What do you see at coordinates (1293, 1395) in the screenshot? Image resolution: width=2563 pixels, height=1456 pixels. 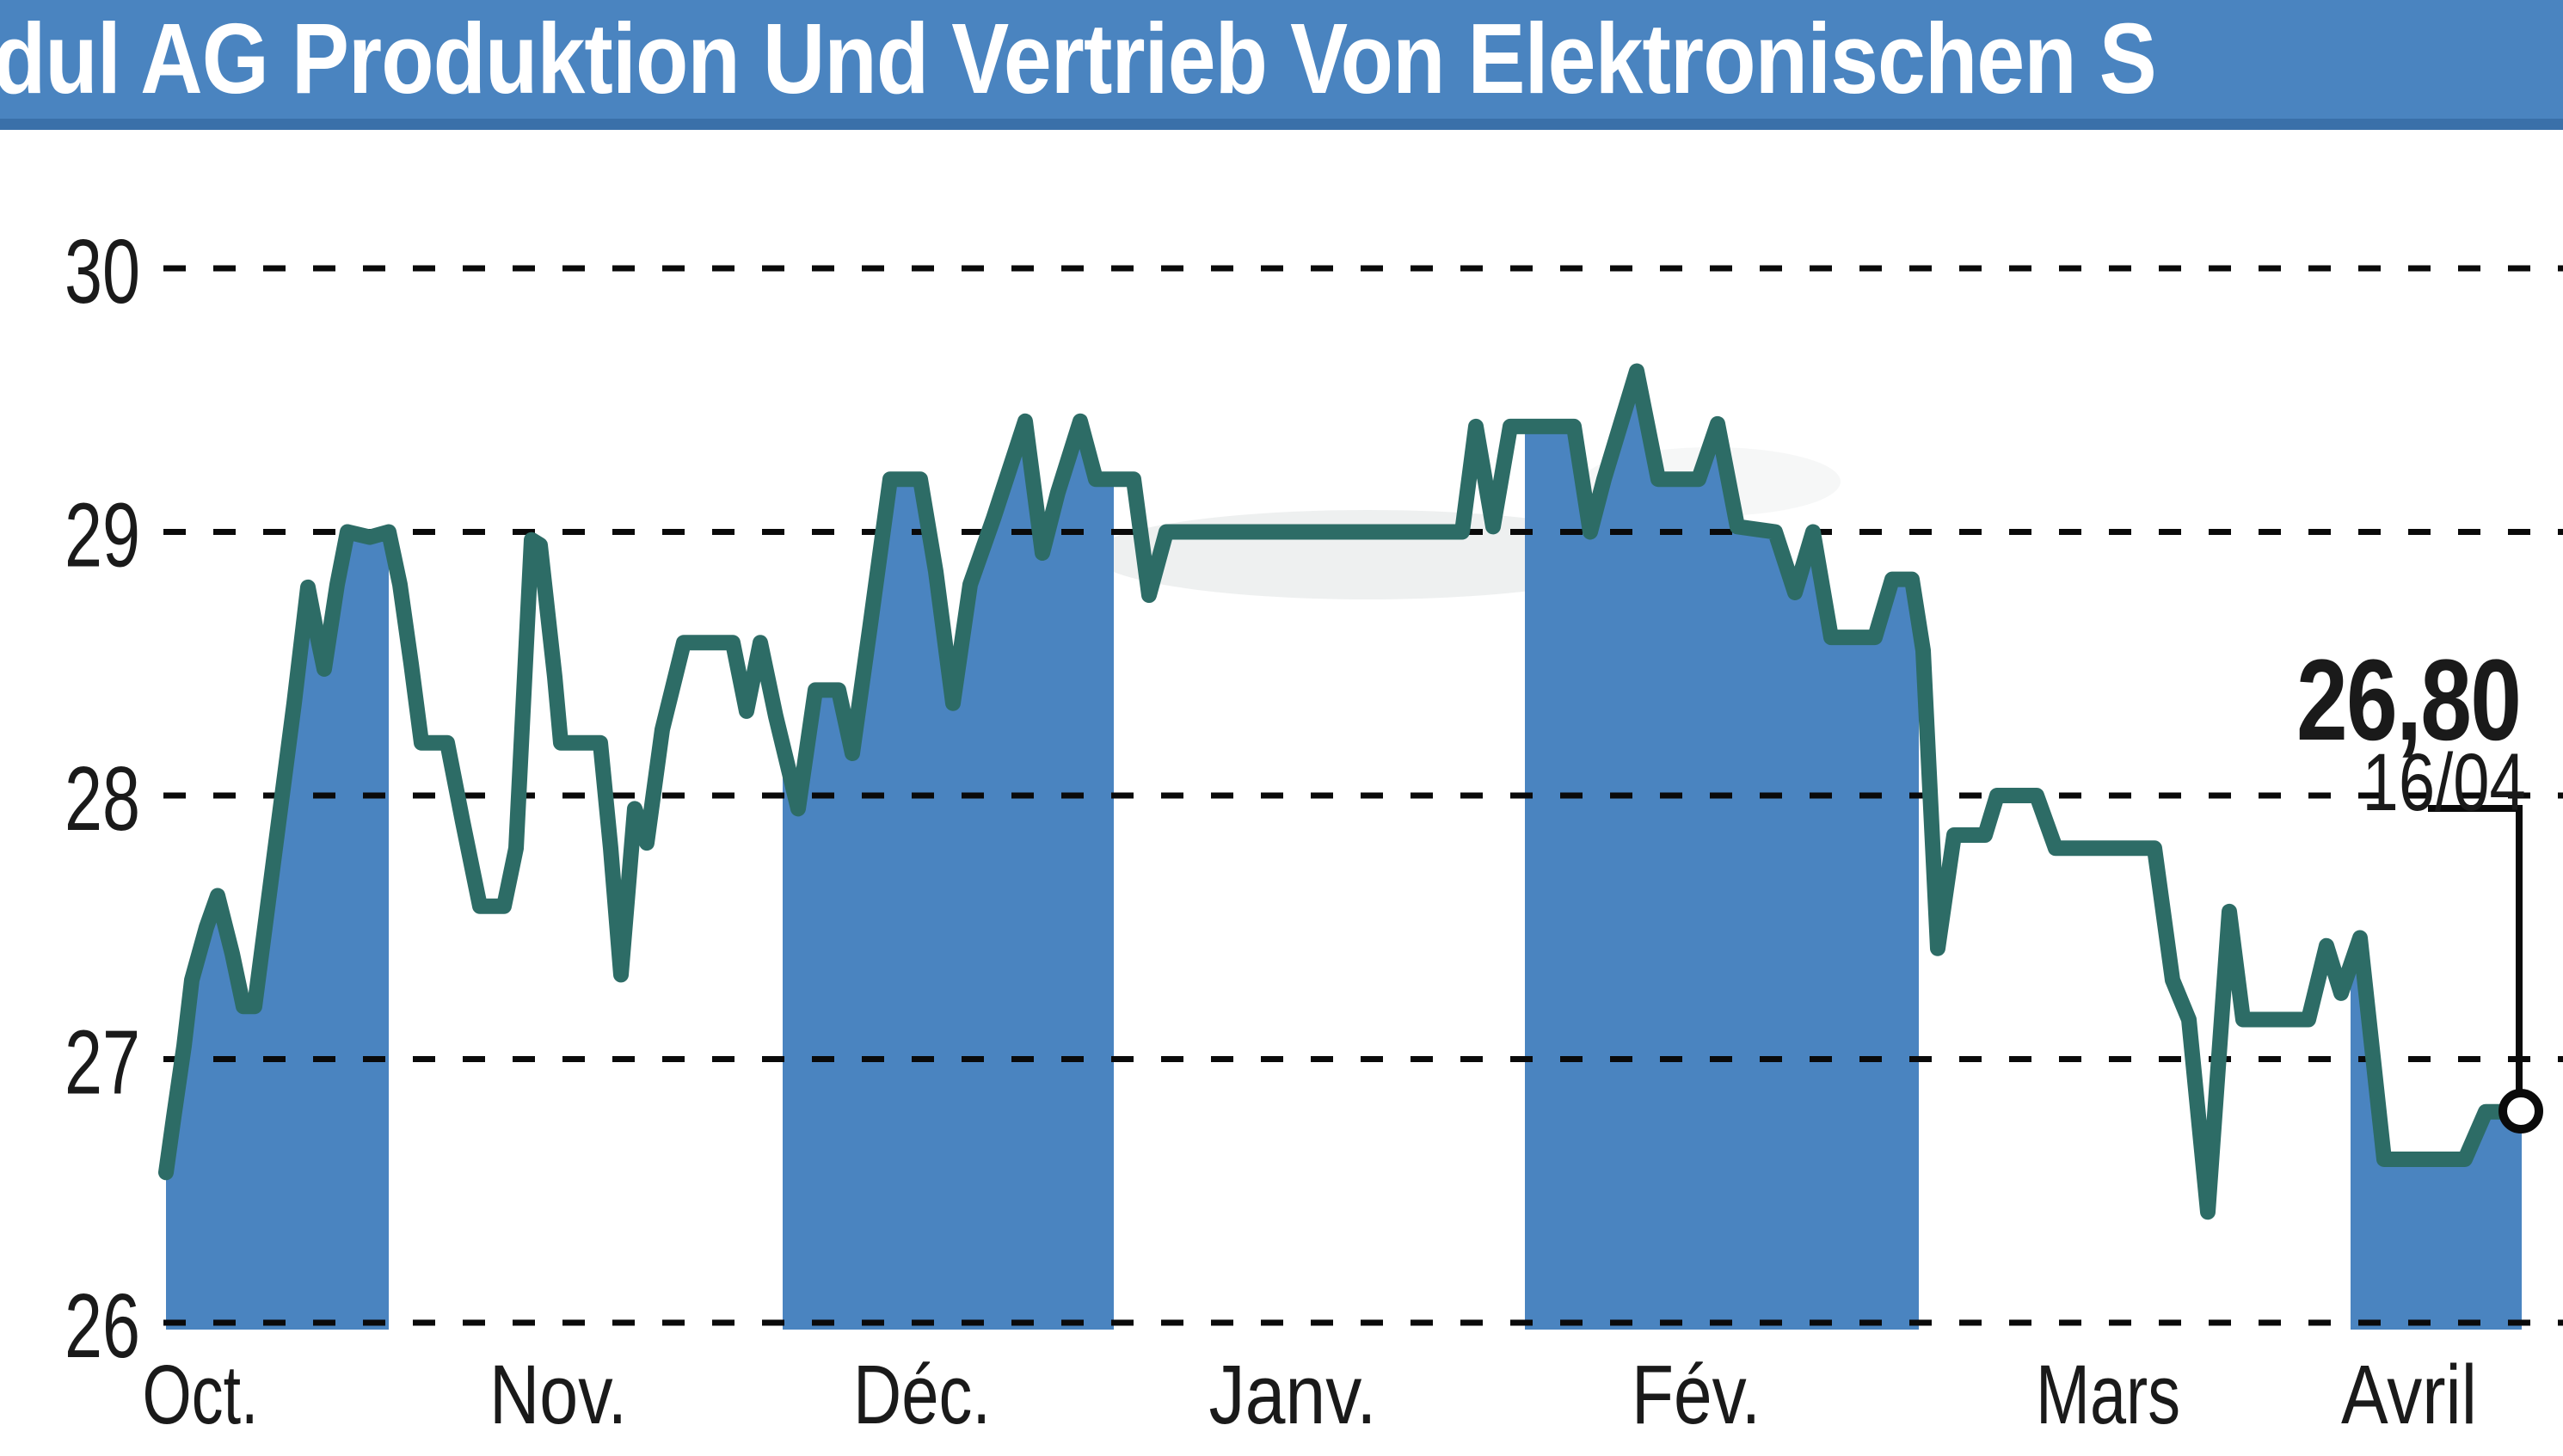 I see `x-month-label-Janv: Janv.` at bounding box center [1293, 1395].